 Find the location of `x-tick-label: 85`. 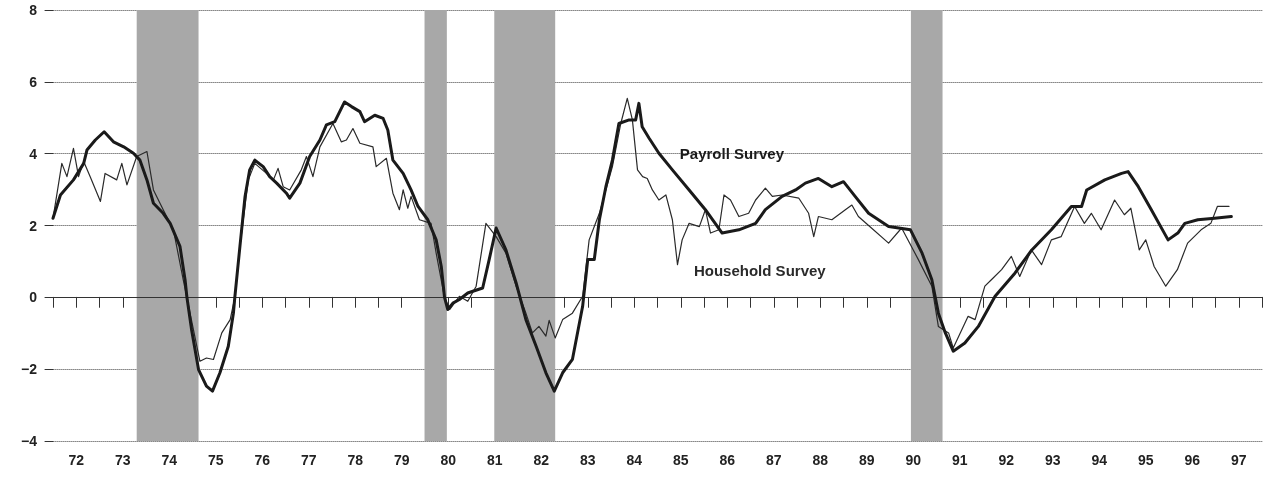

x-tick-label: 85 is located at coordinates (680, 460).